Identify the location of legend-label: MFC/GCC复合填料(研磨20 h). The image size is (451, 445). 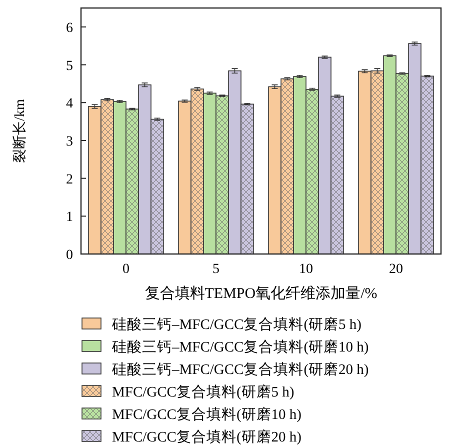
(207, 436).